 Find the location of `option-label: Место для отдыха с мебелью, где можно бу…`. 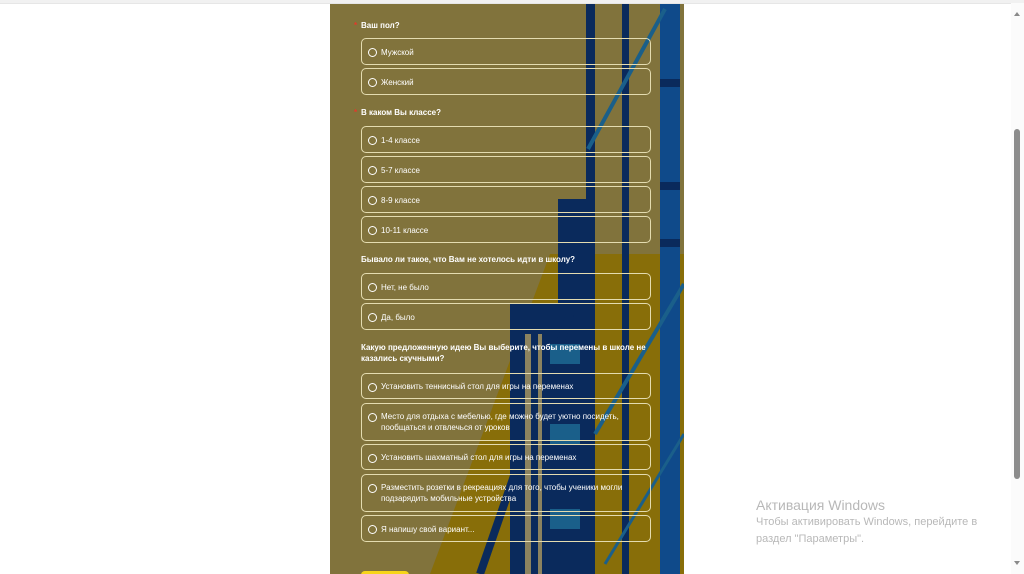

option-label: Место для отдыха с мебелью, где можно бу… is located at coordinates (500, 422).